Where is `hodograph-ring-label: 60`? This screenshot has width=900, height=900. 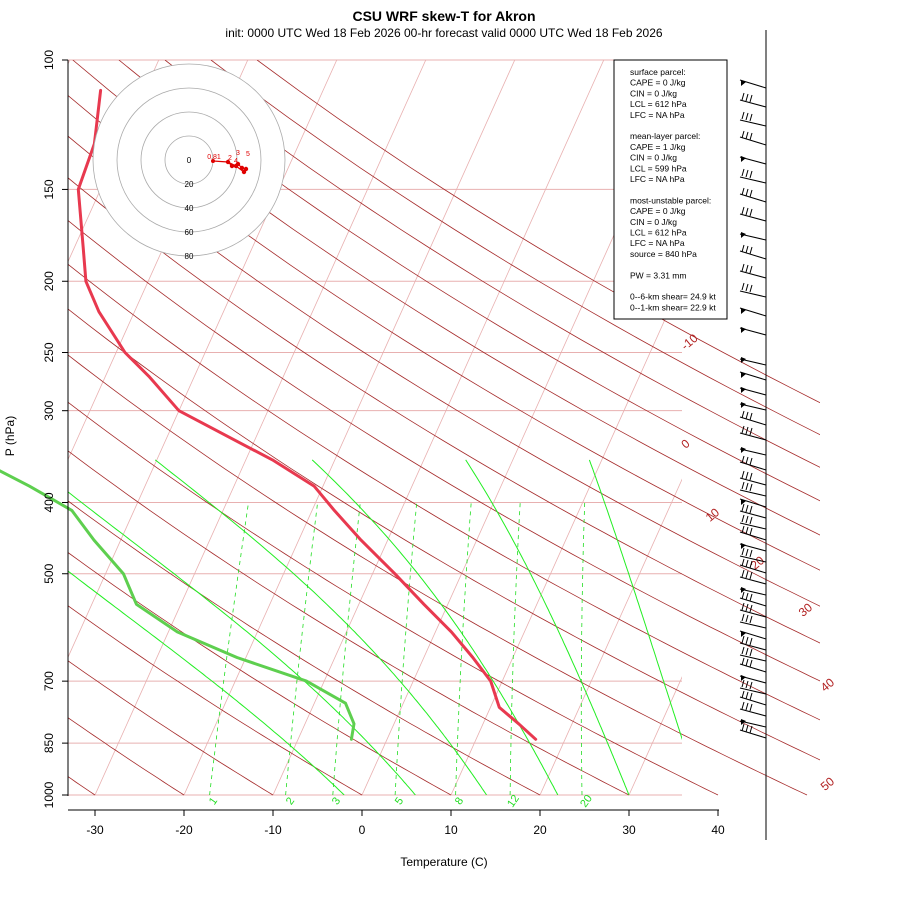
hodograph-ring-label: 60 is located at coordinates (189, 232).